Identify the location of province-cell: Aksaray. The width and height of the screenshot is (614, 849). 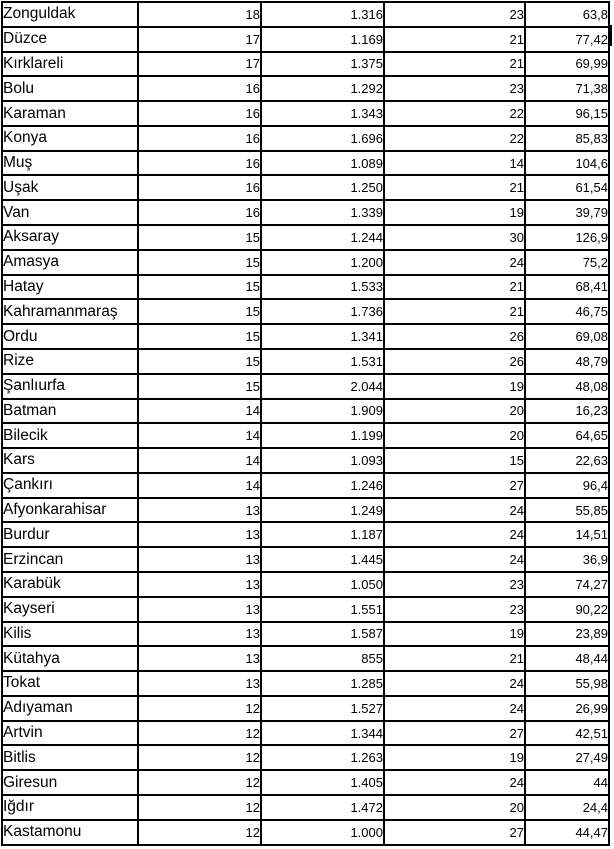
(70, 237).